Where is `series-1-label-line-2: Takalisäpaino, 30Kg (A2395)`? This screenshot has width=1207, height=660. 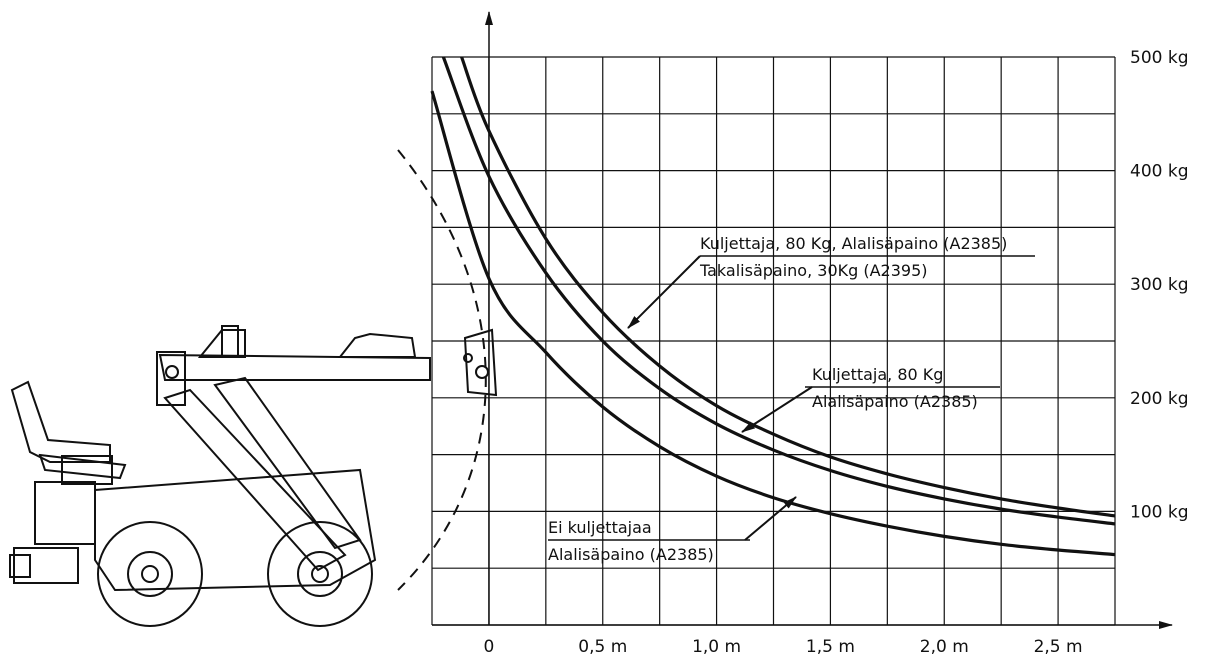 series-1-label-line-2: Takalisäpaino, 30Kg (A2395) is located at coordinates (813, 270).